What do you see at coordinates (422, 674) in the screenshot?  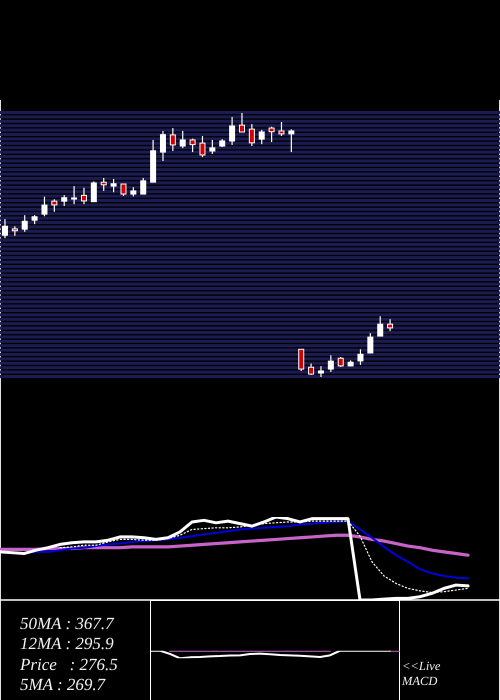 I see `text: <<Live MACD` at bounding box center [422, 674].